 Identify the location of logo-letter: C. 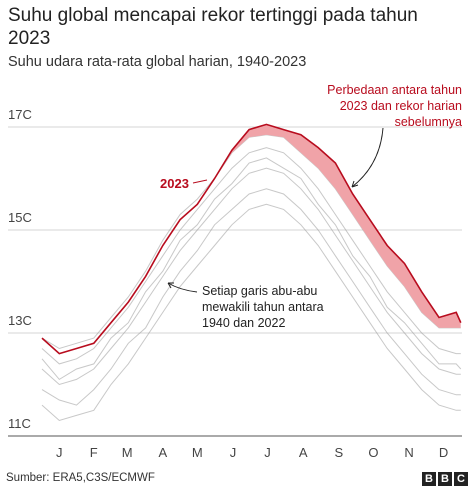
(461, 479).